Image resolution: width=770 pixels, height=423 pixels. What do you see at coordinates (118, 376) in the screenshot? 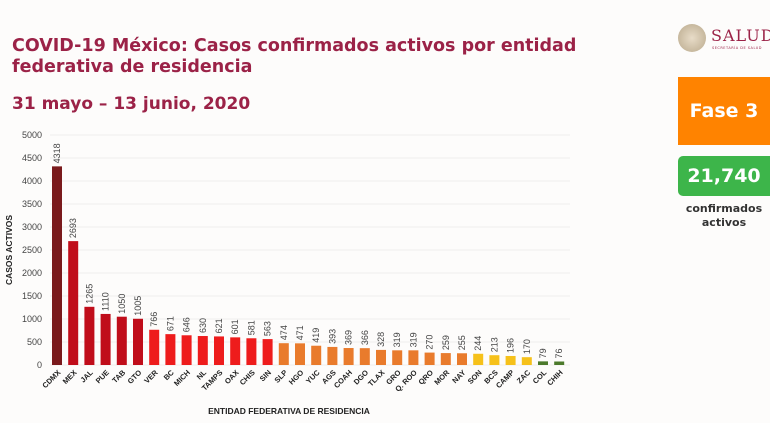
I see `category-label: TAB` at bounding box center [118, 376].